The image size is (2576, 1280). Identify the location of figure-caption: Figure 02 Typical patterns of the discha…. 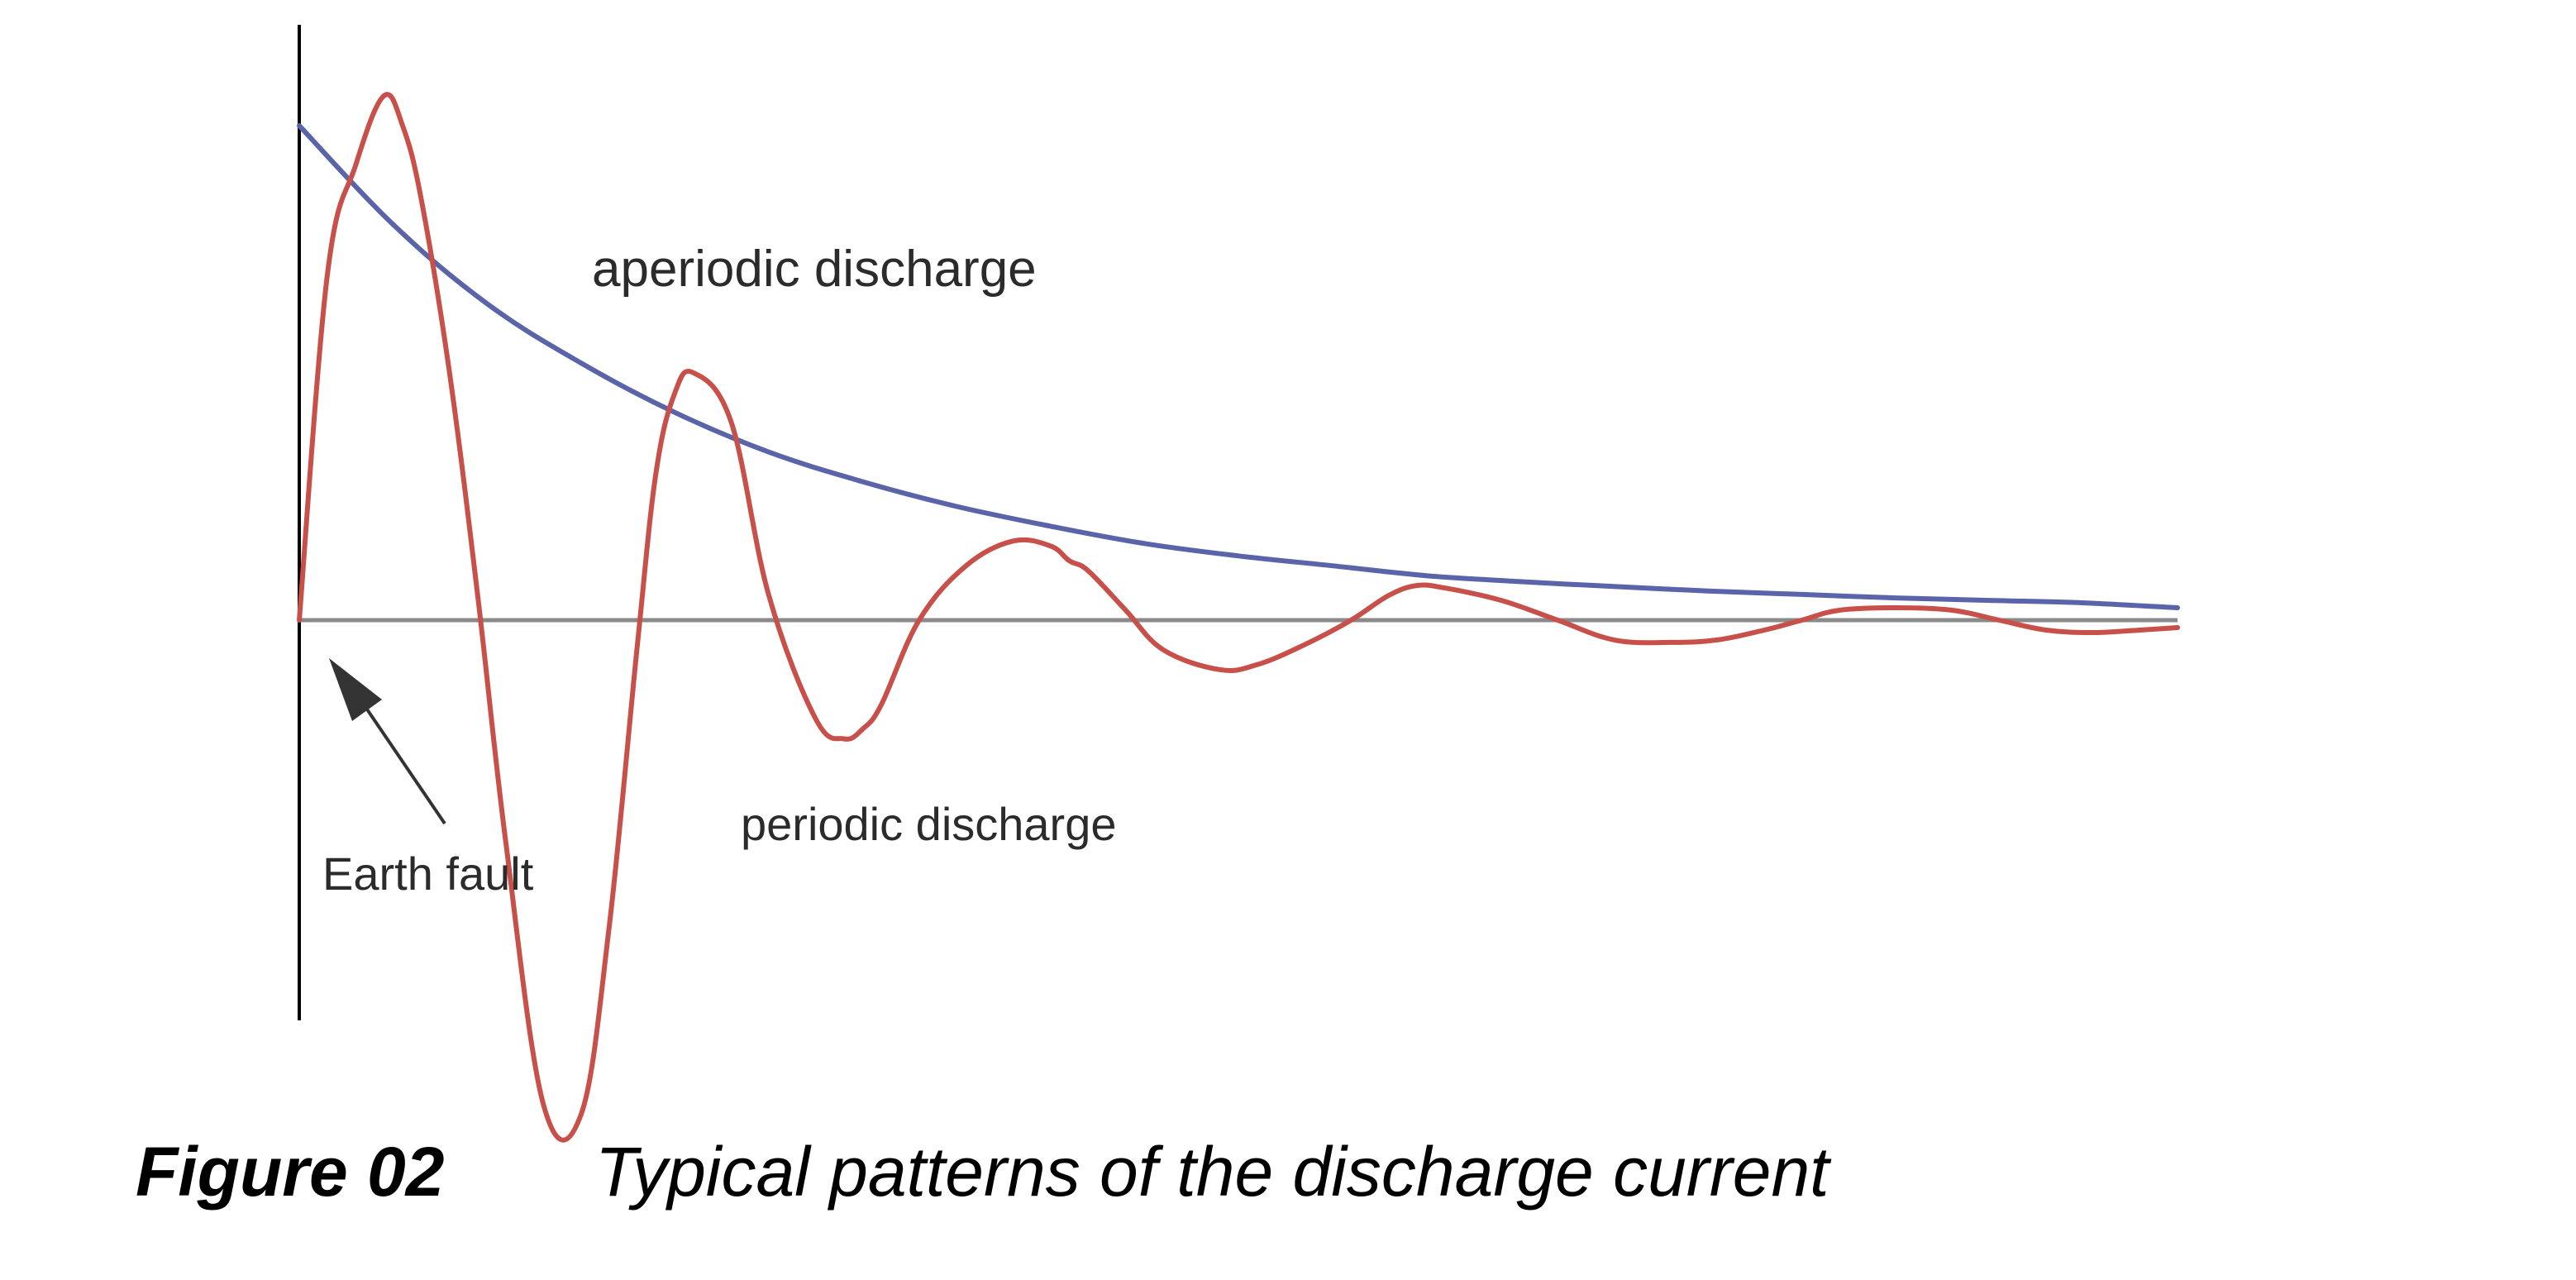
(982, 1171).